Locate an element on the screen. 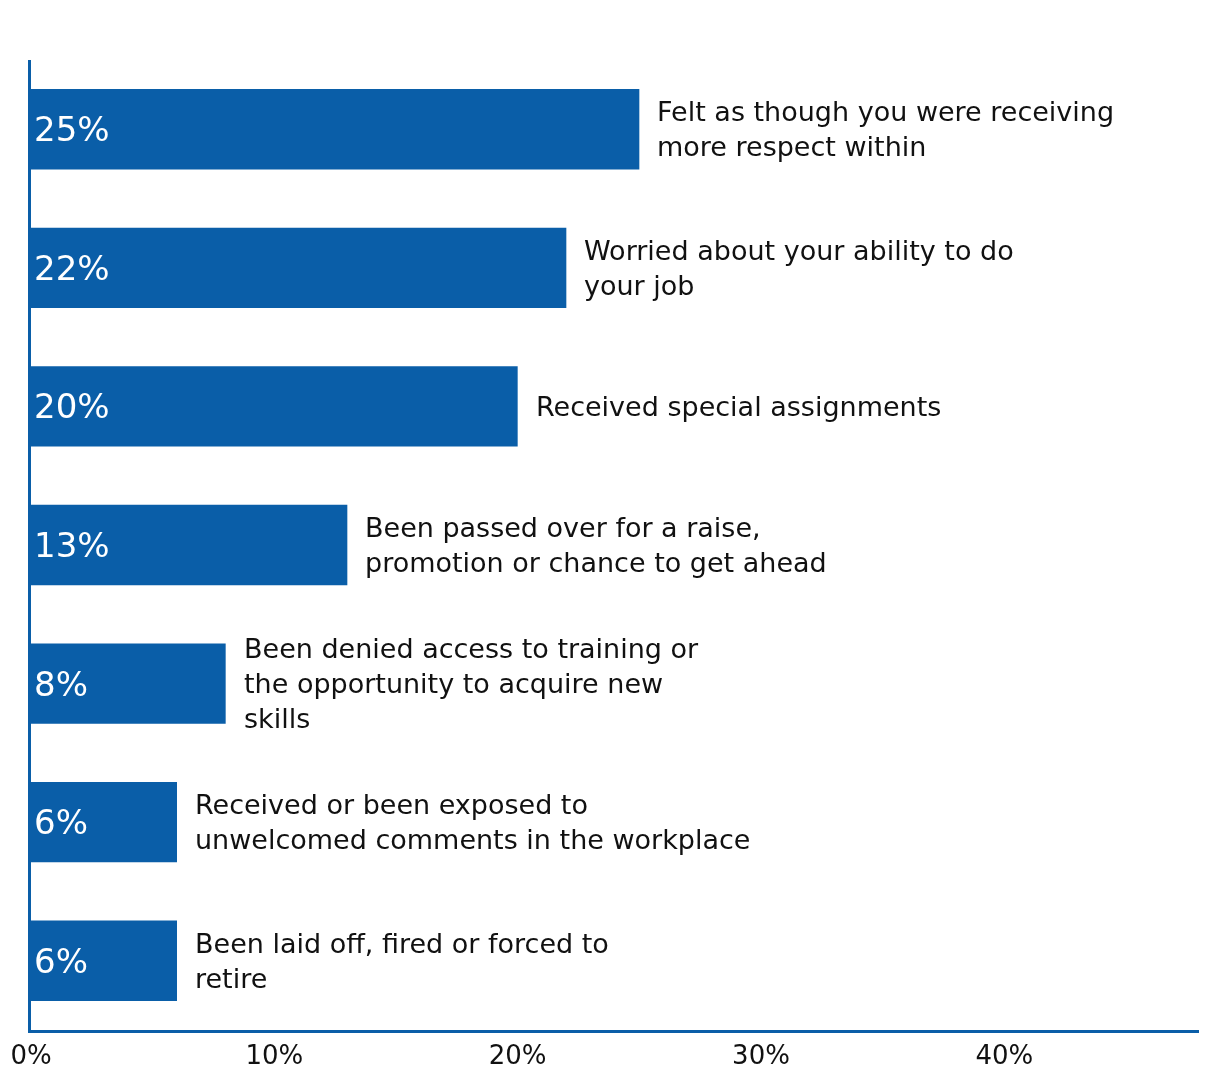 Image resolution: width=1209 pixels, height=1090 pixels. data-label: 20% is located at coordinates (72, 406).